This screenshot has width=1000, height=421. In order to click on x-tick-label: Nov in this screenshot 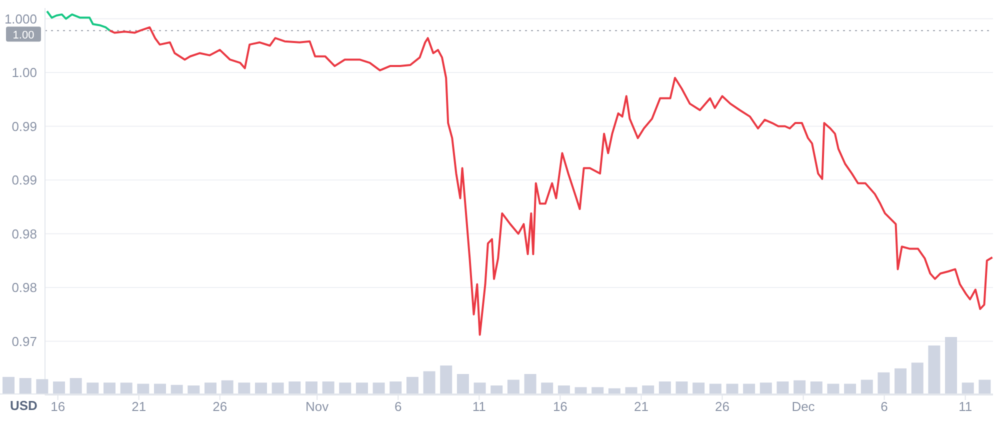, I will do `click(318, 406)`.